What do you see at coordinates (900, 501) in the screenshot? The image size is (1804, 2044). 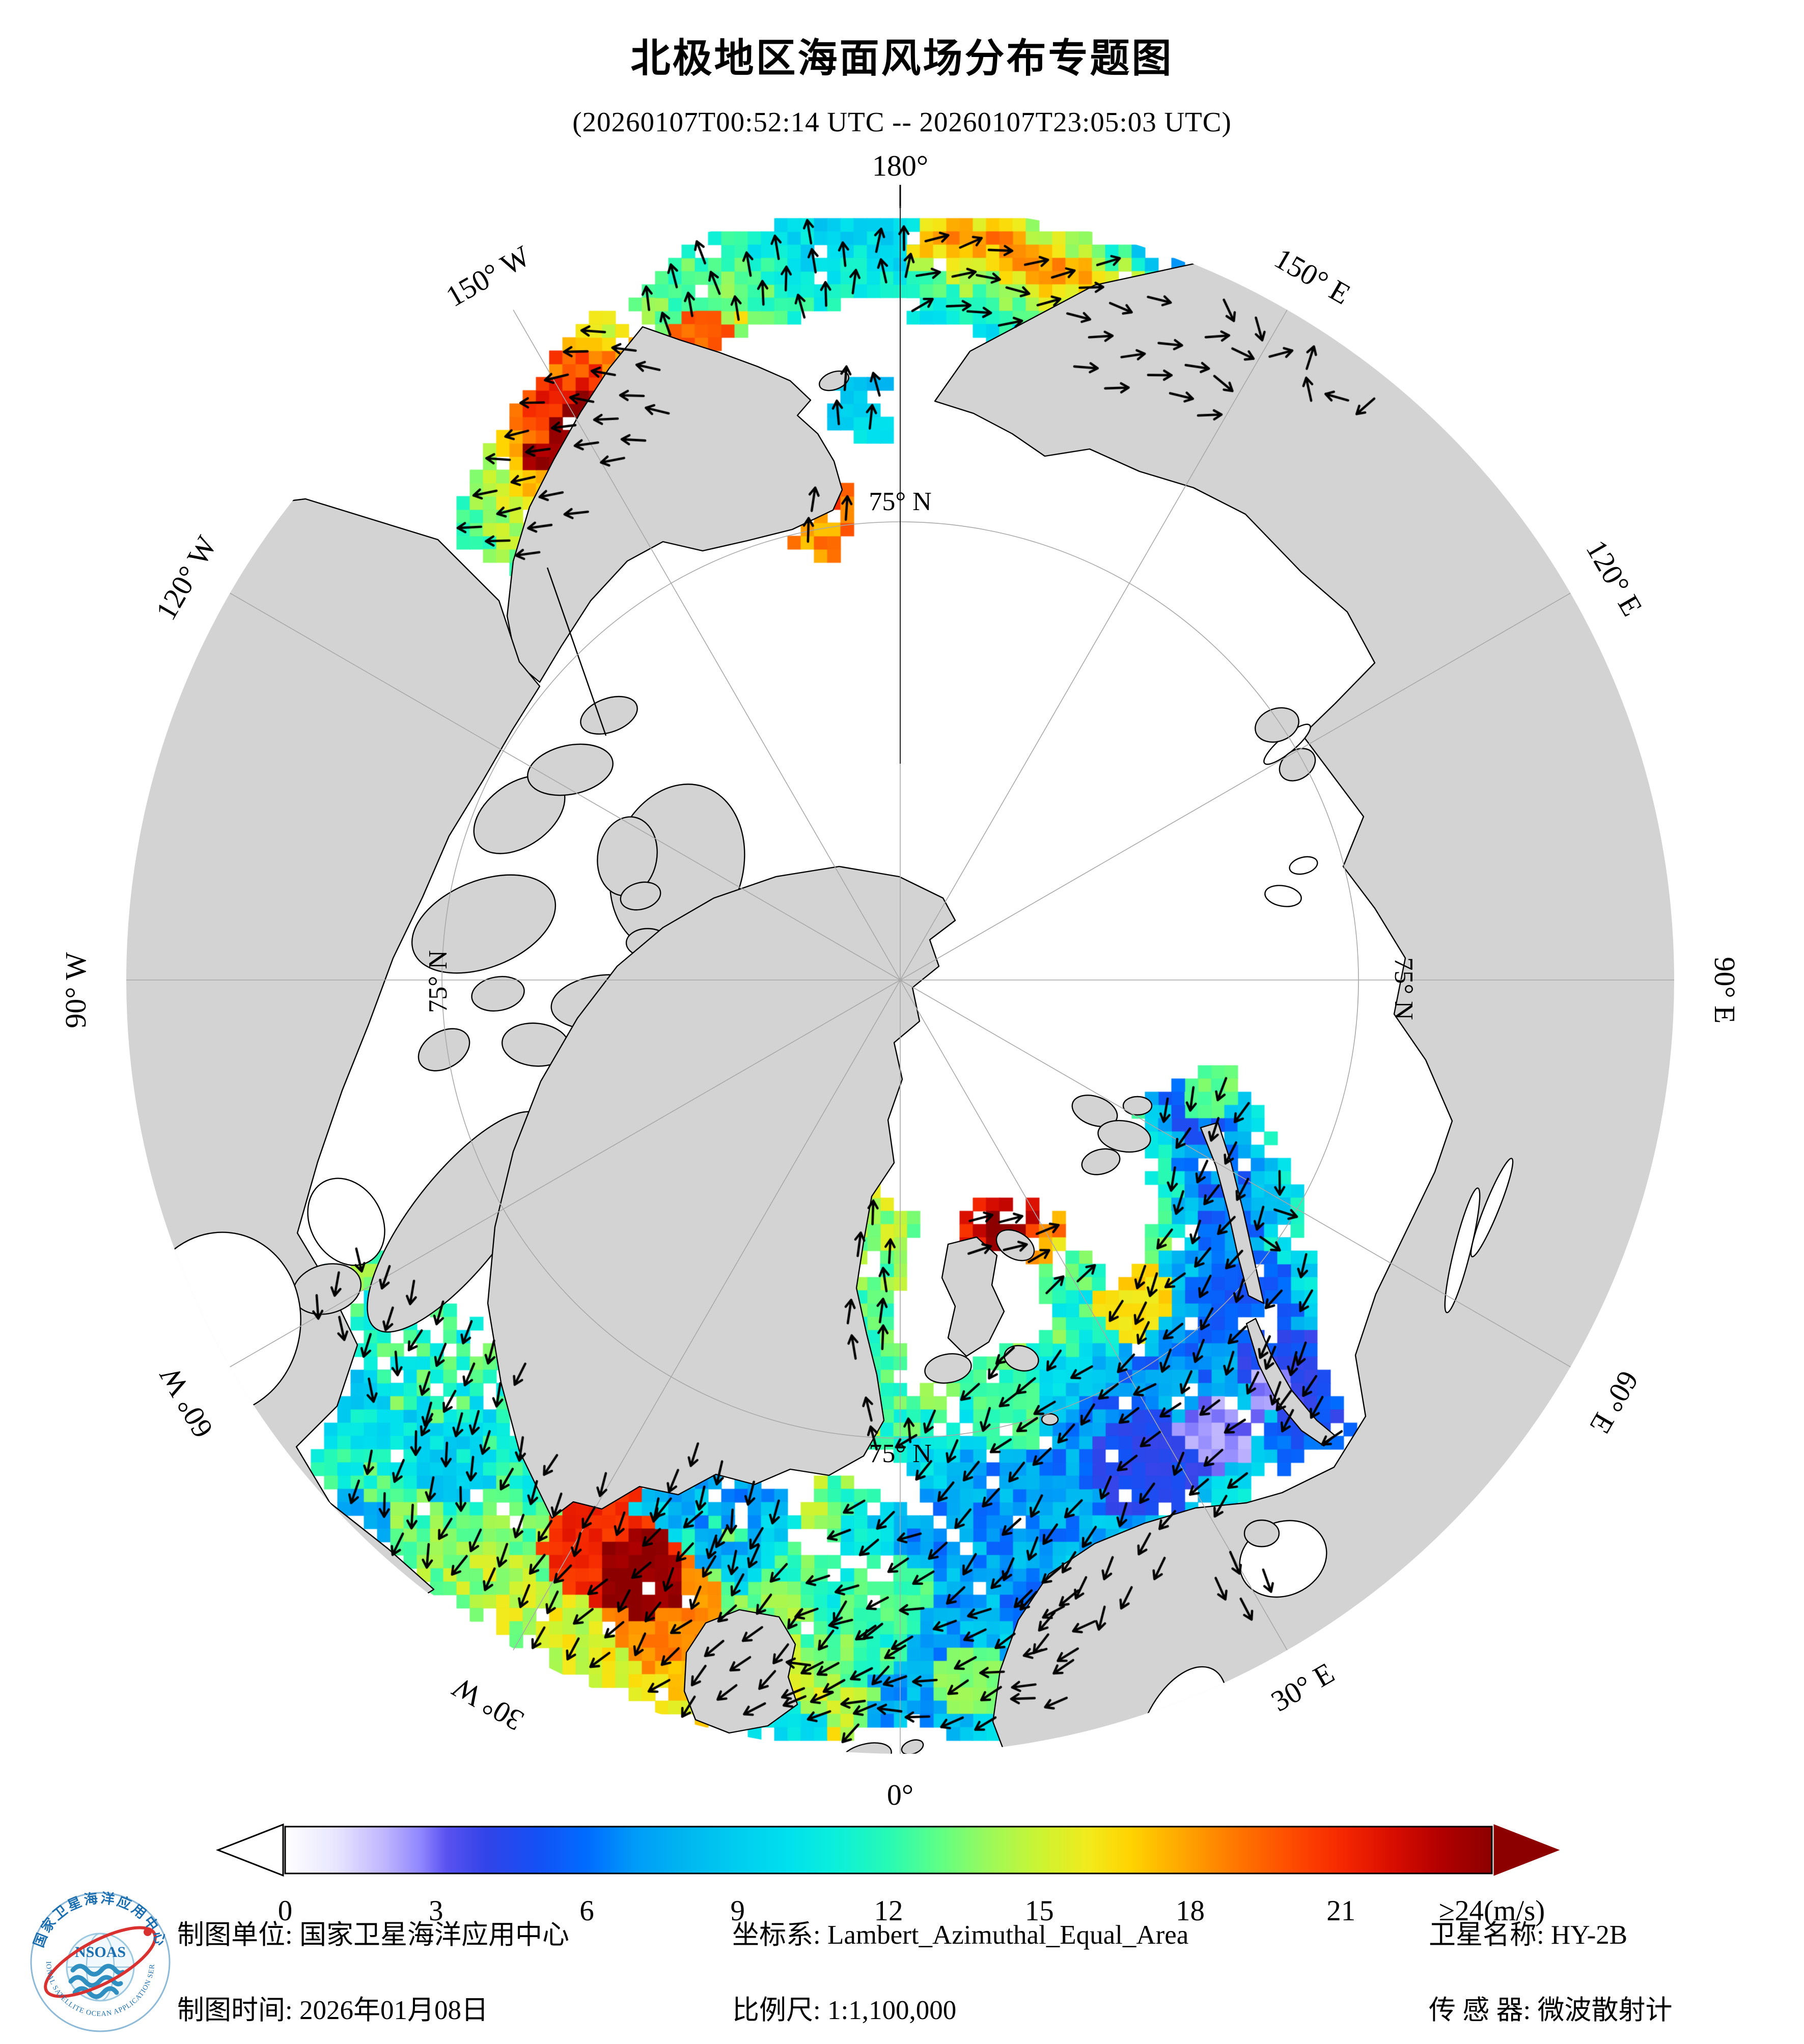 I see `lat-label-75n-0: 75° N` at bounding box center [900, 501].